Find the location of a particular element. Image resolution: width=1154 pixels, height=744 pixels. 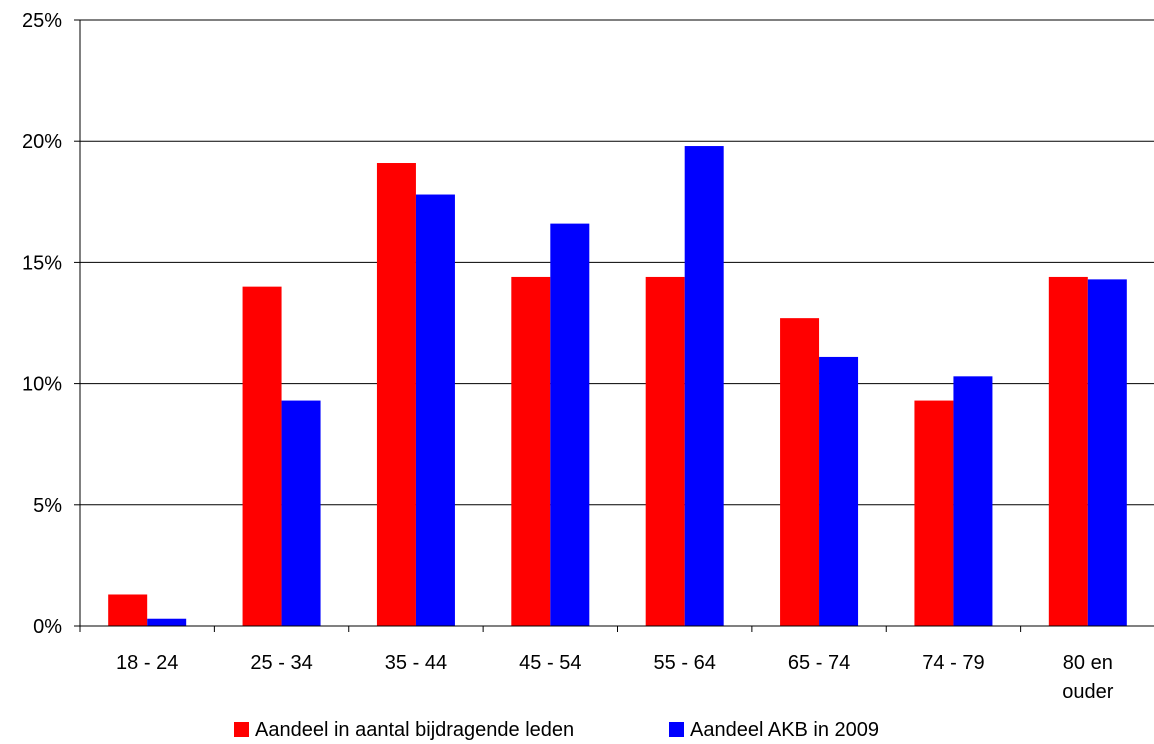

legend-label-2: Aandeel AKB in 2009 is located at coordinates (784, 730).